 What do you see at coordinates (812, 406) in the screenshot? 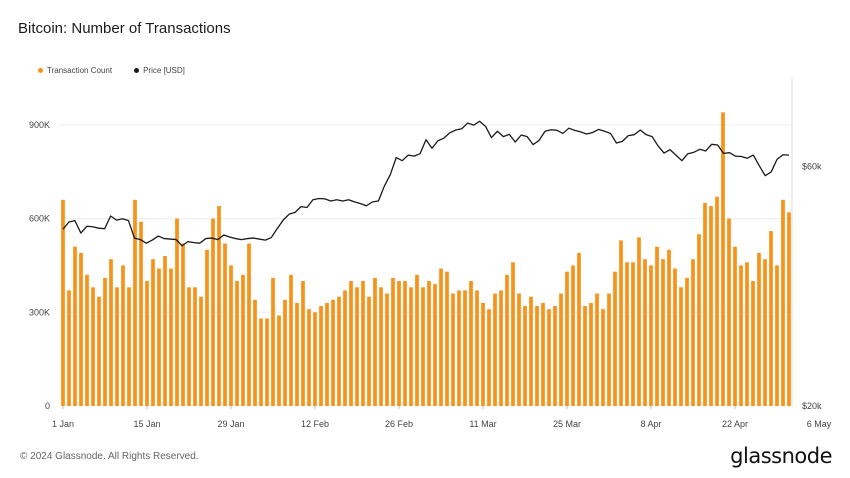
I see `y-tick-label-right: $20k` at bounding box center [812, 406].